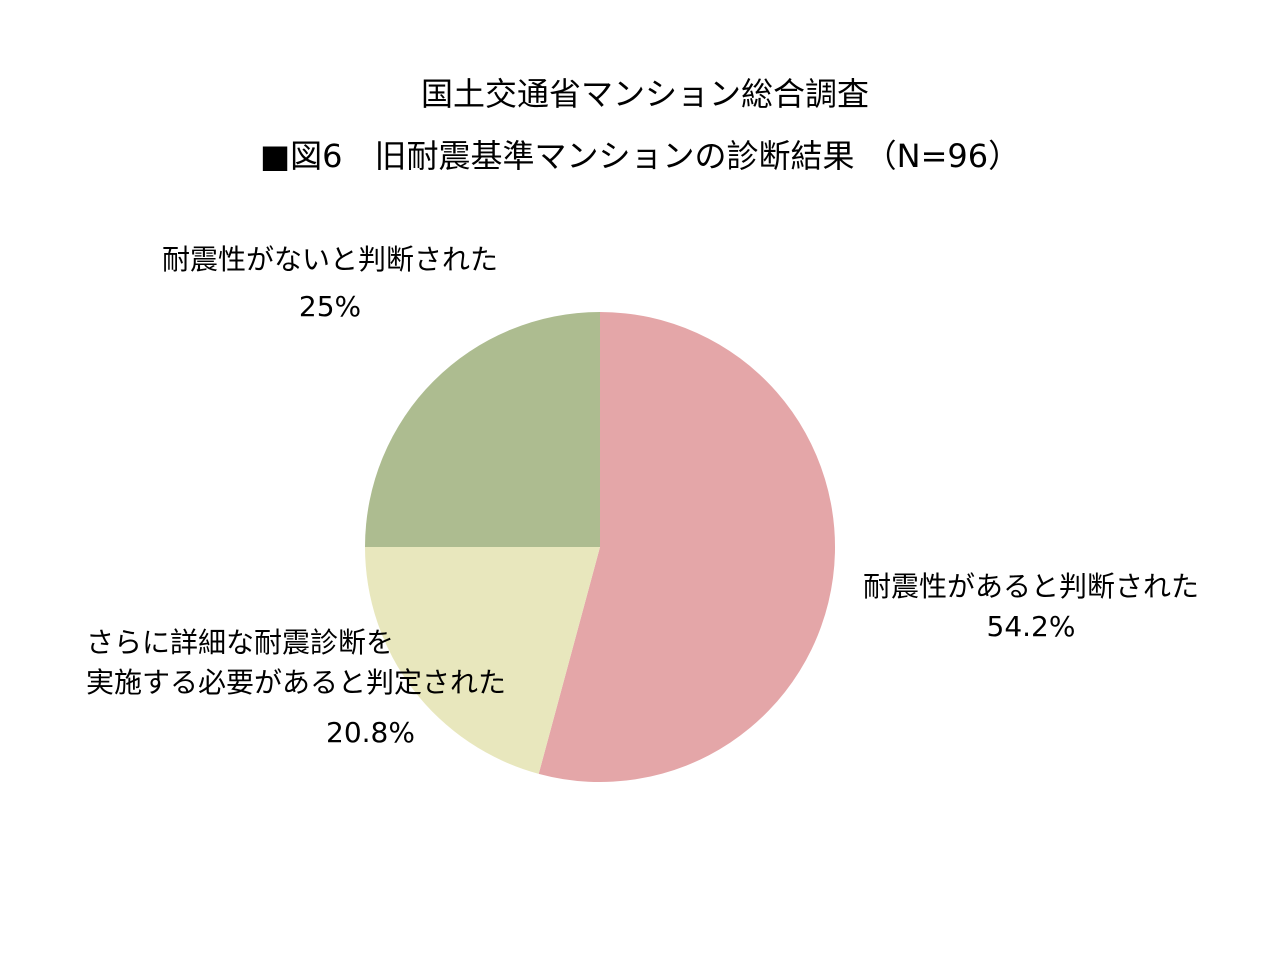 The width and height of the screenshot is (1280, 960). What do you see at coordinates (1031, 626) in the screenshot?
I see `slice-value-label: 54.2%` at bounding box center [1031, 626].